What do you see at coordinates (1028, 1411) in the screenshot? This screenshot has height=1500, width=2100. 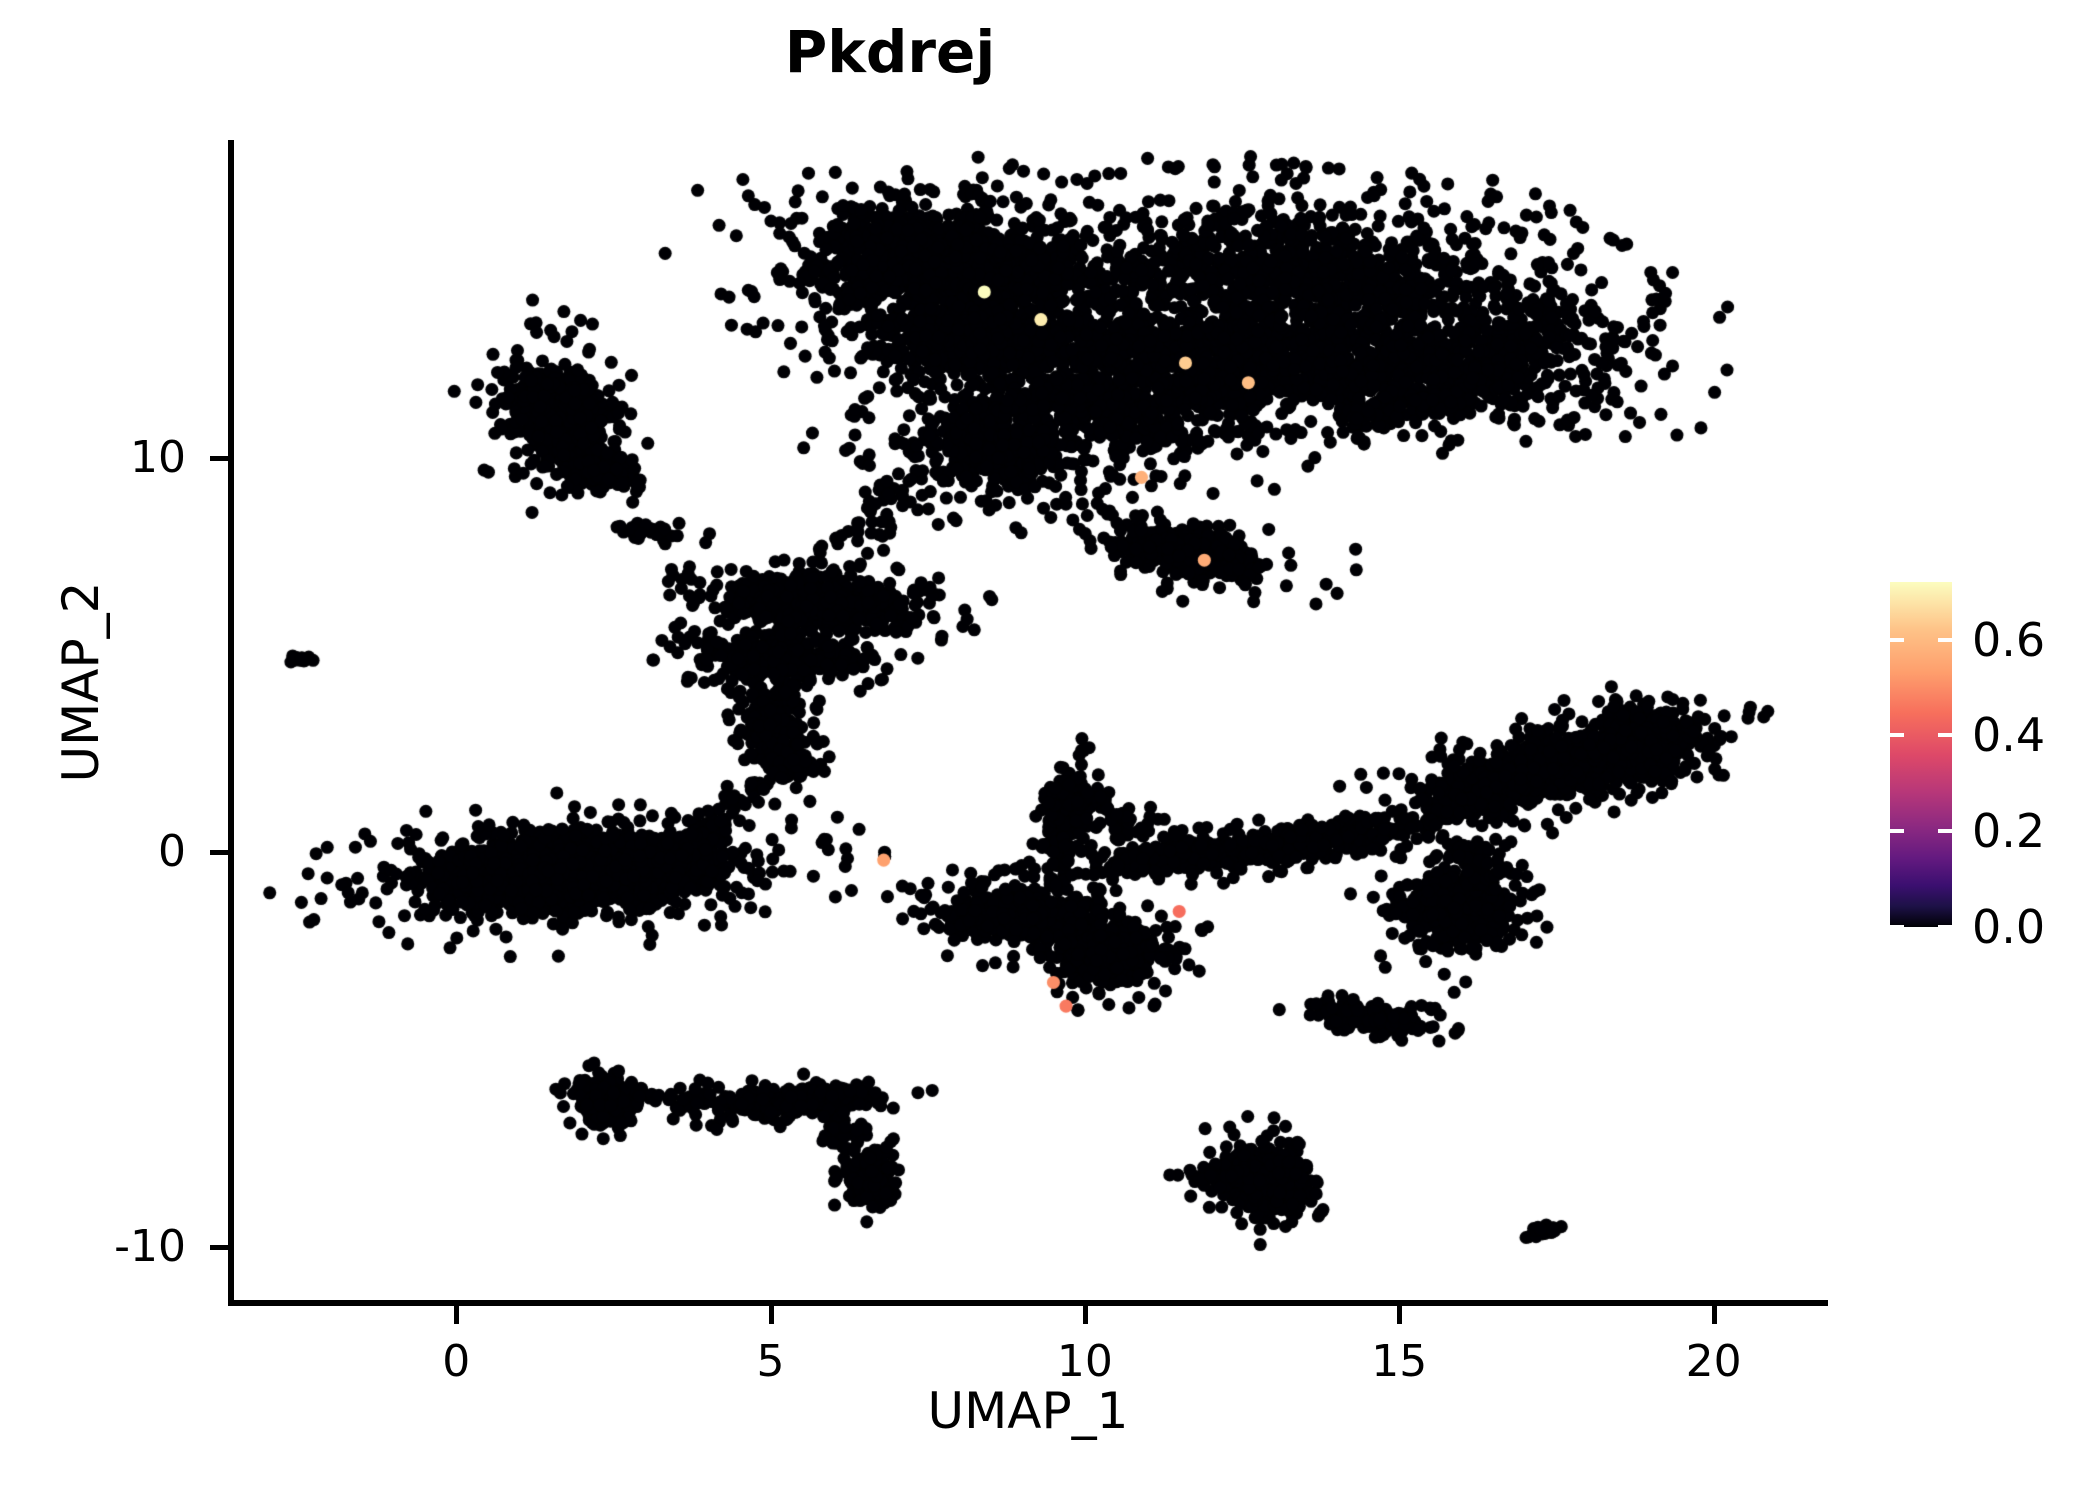 I see `x-axis-label: UMAP_1` at bounding box center [1028, 1411].